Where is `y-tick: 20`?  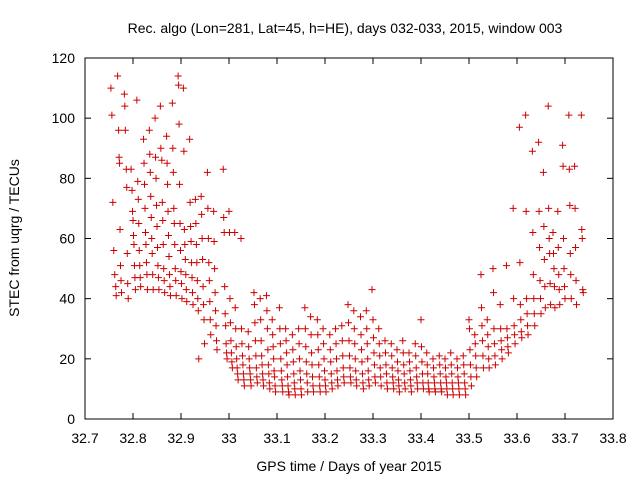 y-tick: 20 is located at coordinates (336, 359).